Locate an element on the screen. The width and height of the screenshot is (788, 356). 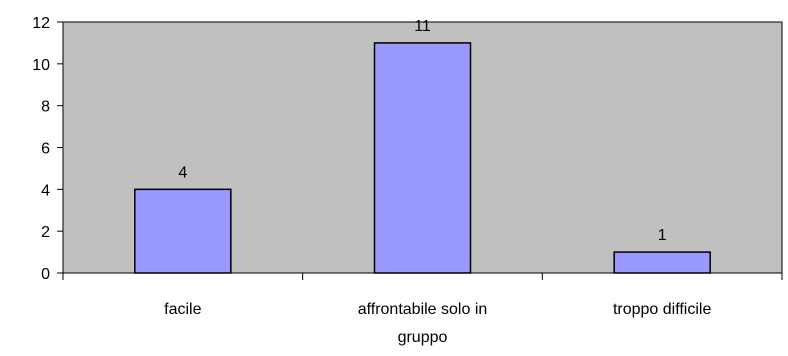
x-axis-ticks is located at coordinates (422, 276).